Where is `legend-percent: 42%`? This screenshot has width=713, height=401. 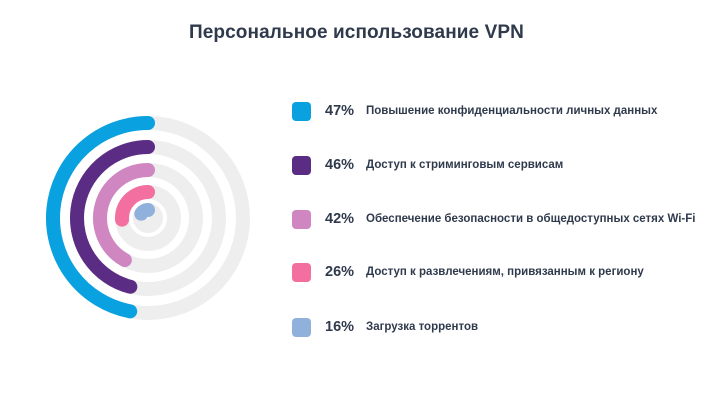
legend-percent: 42% is located at coordinates (340, 219).